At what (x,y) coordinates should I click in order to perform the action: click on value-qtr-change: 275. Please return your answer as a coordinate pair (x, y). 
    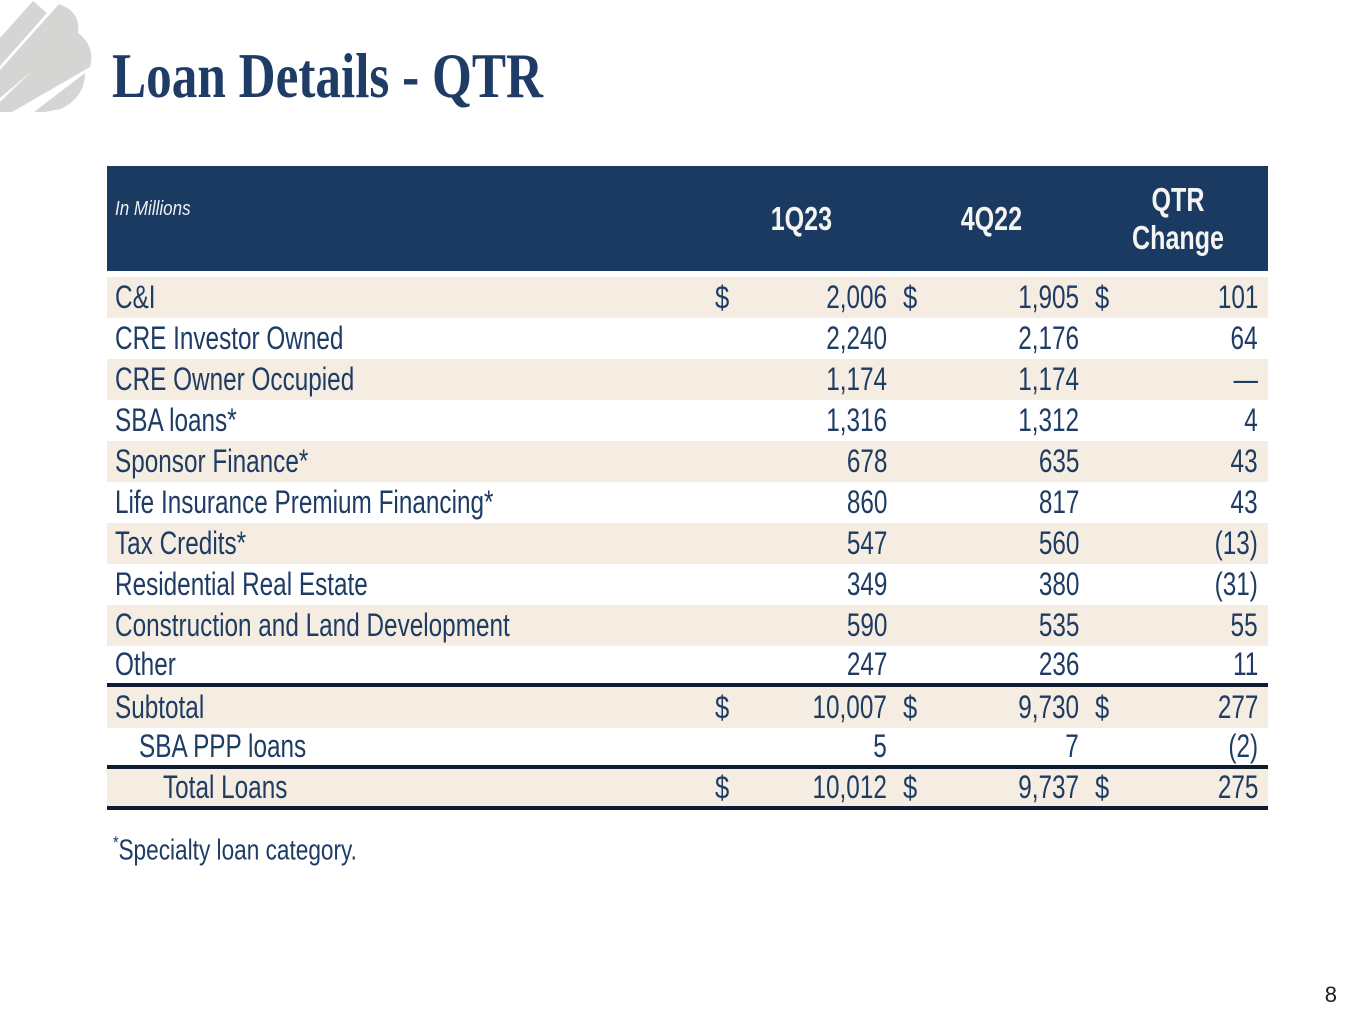
    Looking at the image, I should click on (1237, 787).